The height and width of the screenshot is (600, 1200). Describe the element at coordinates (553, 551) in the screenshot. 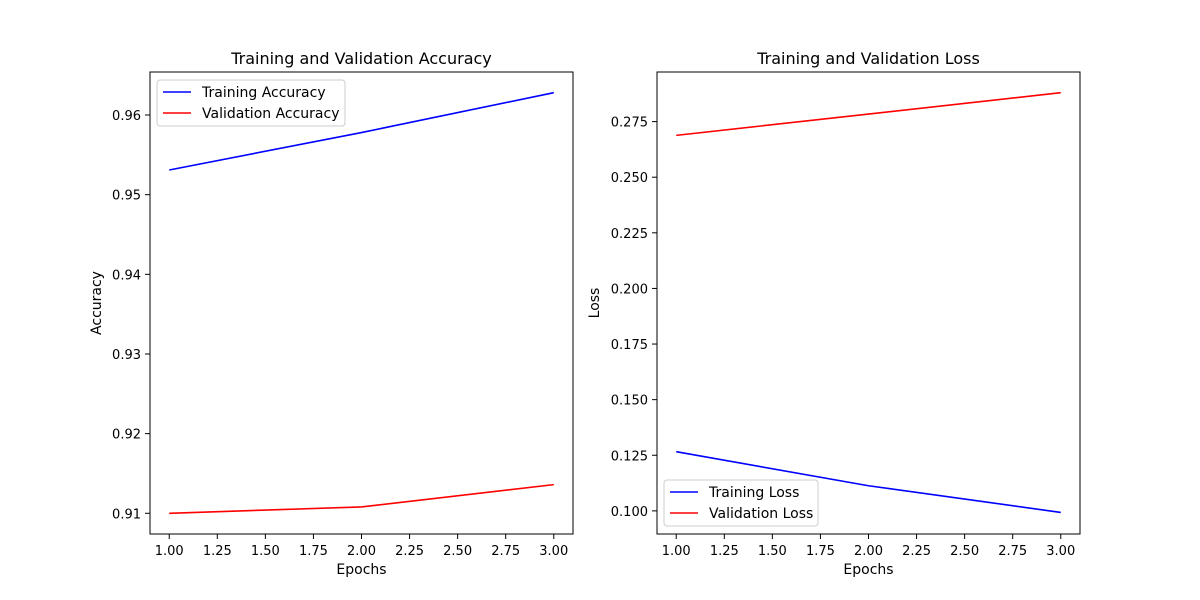

I see `accuracy-x-tick-label: 3.00` at that location.